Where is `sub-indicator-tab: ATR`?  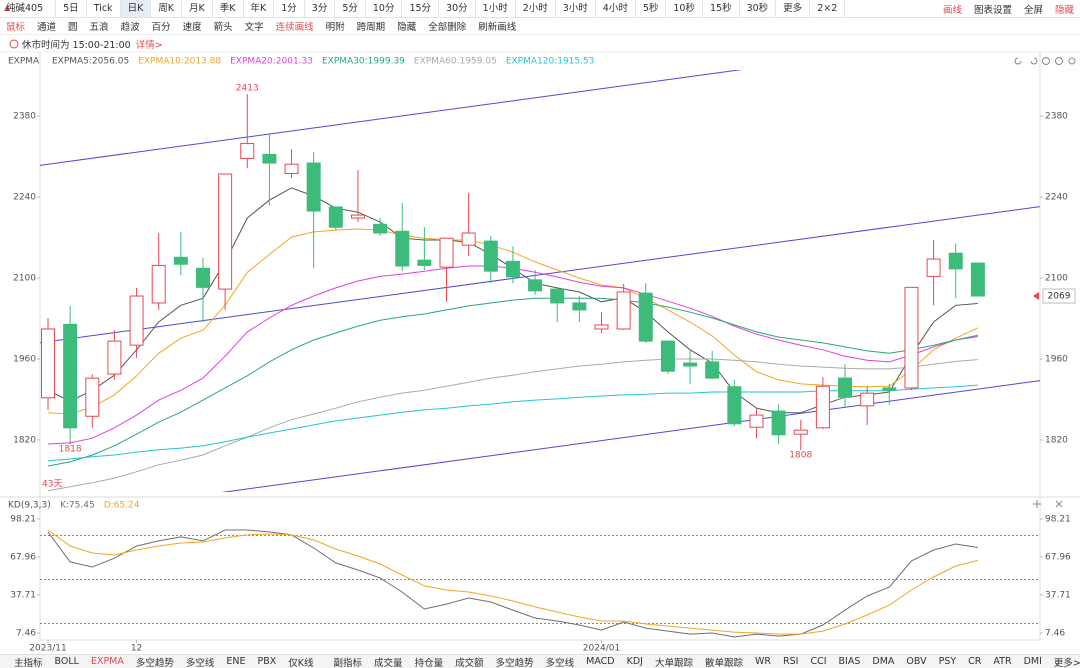 sub-indicator-tab: ATR is located at coordinates (1002, 661).